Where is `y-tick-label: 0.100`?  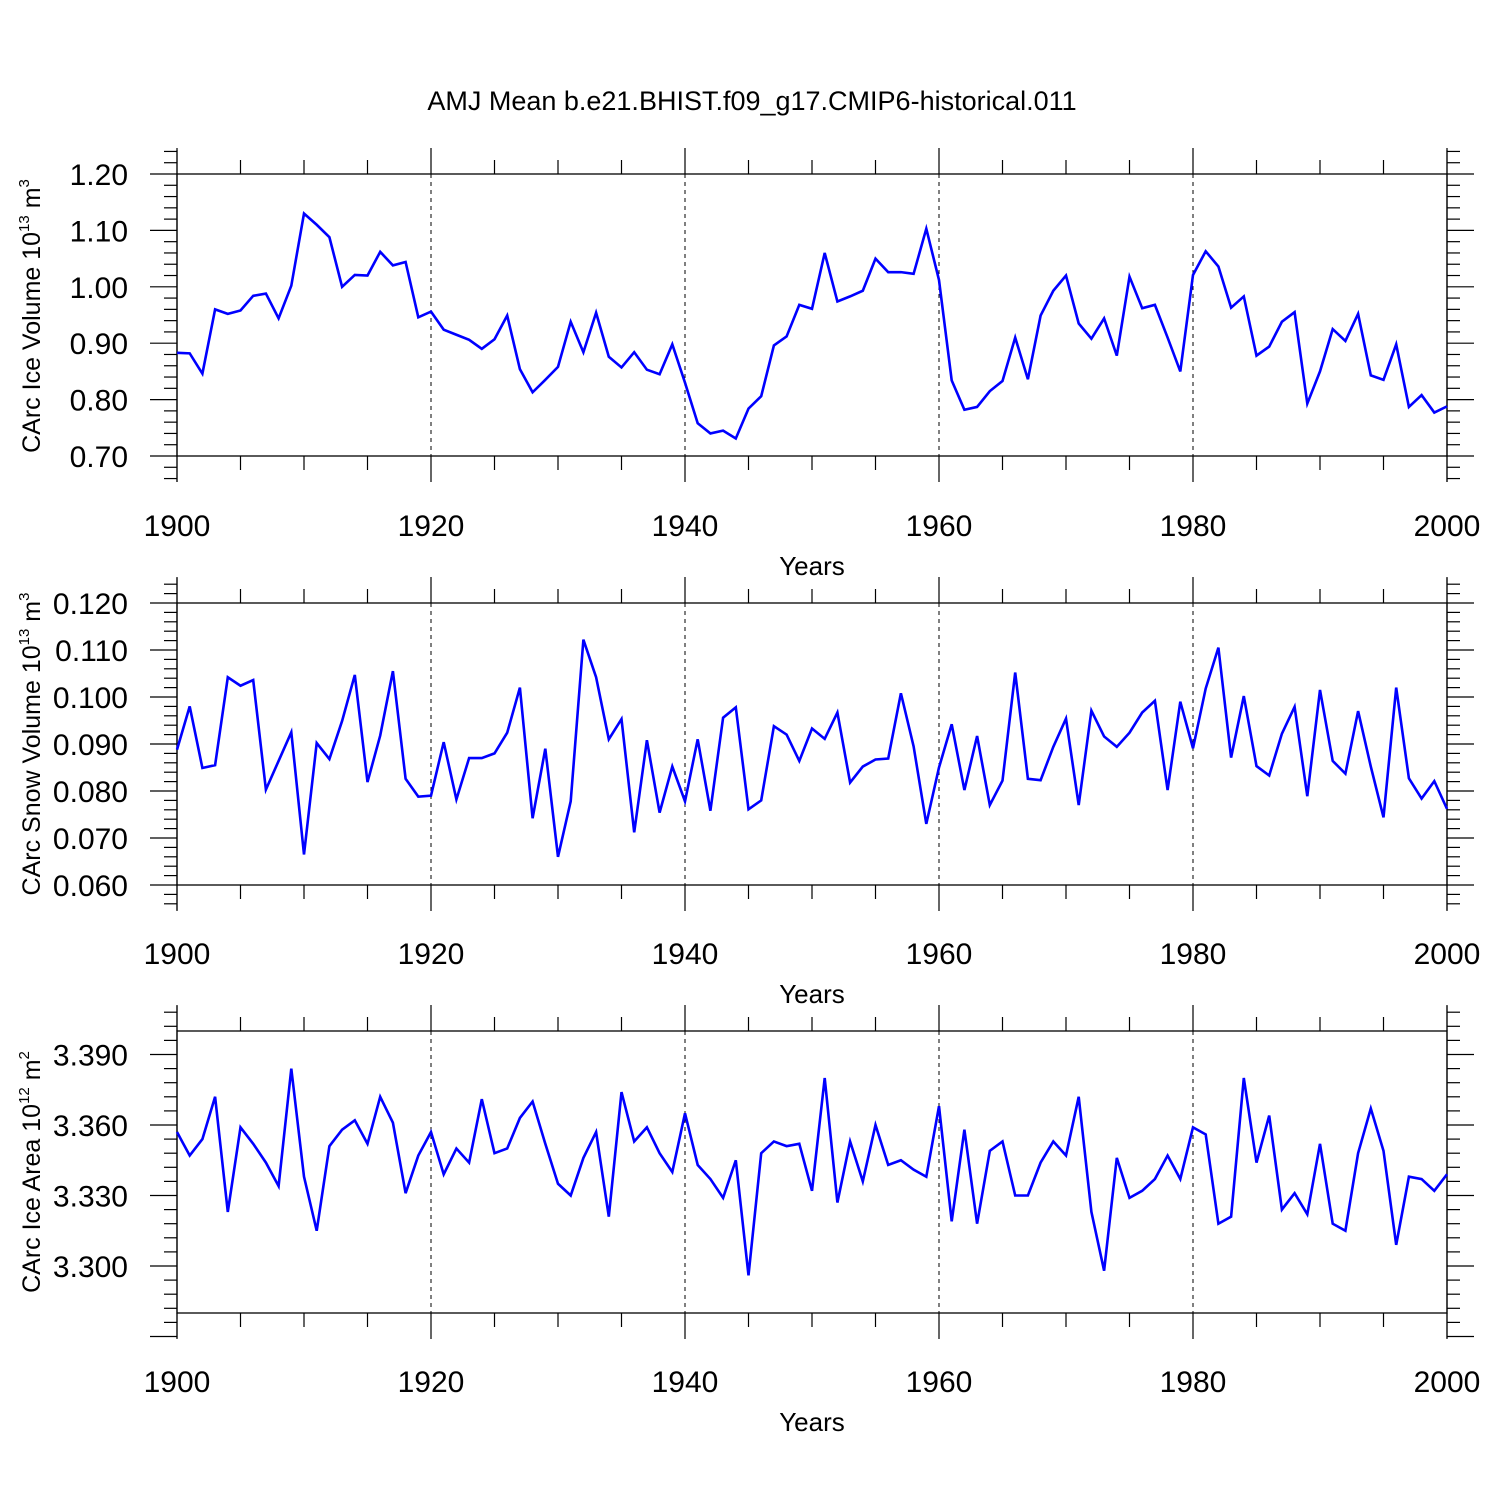 y-tick-label: 0.100 is located at coordinates (90, 698).